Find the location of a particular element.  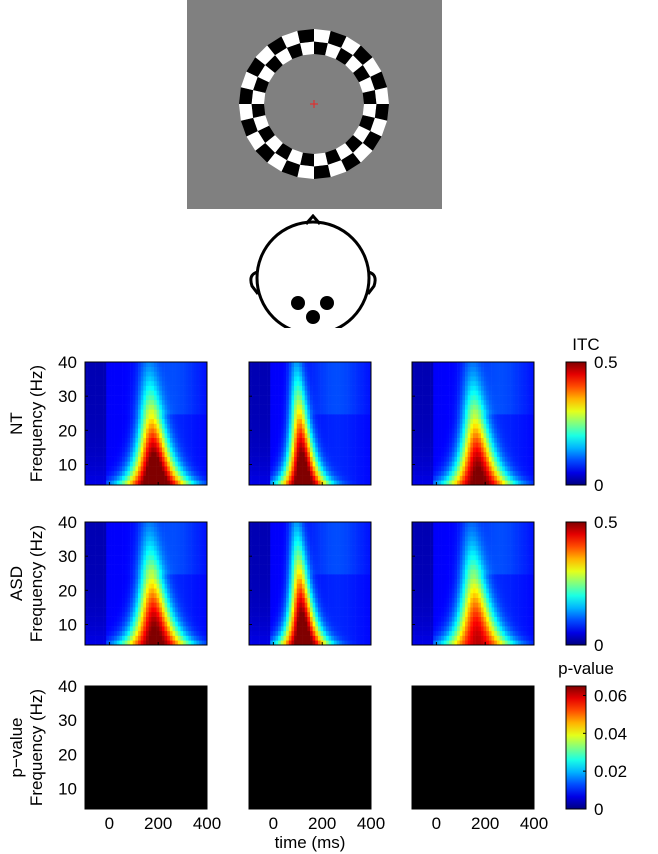

heatmap-panel: 40 30 20 10 0 200 400 is located at coordinates (139, 755).